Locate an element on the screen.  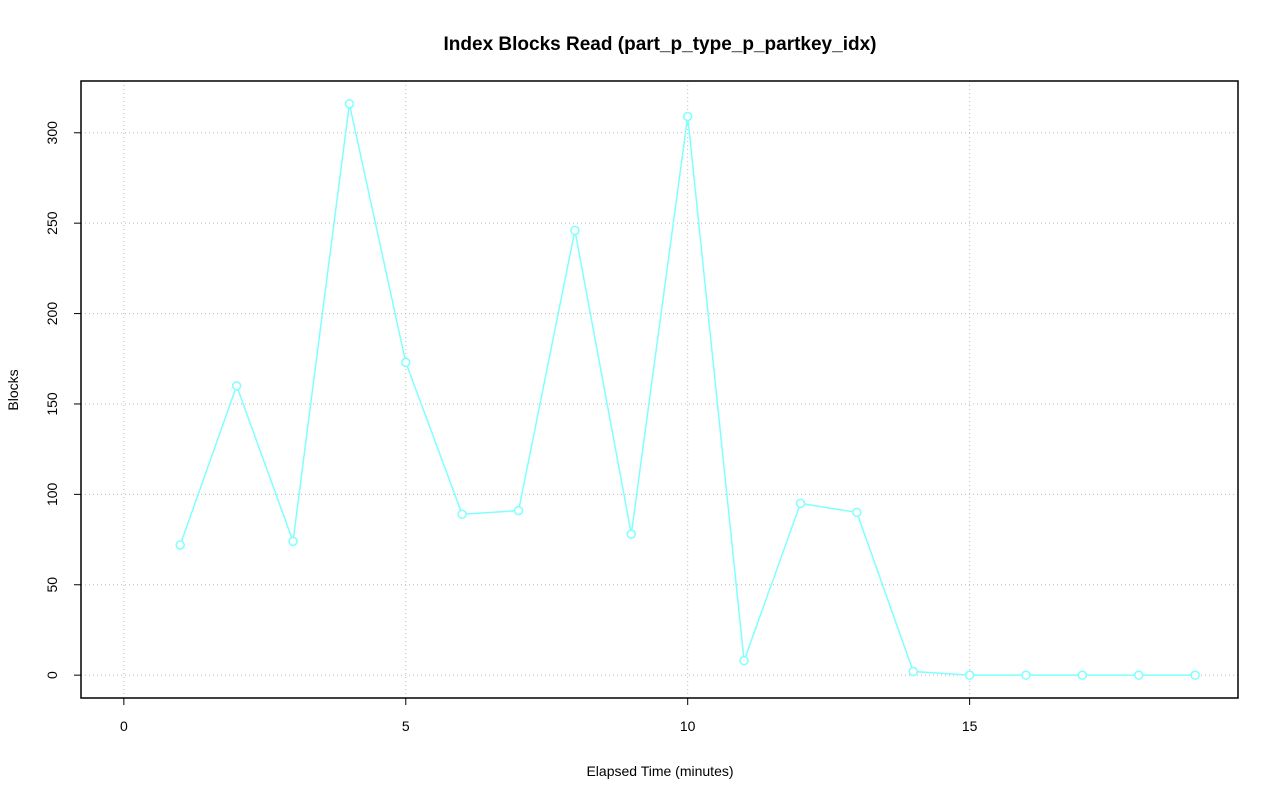
x-tick-label: 0 is located at coordinates (124, 726).